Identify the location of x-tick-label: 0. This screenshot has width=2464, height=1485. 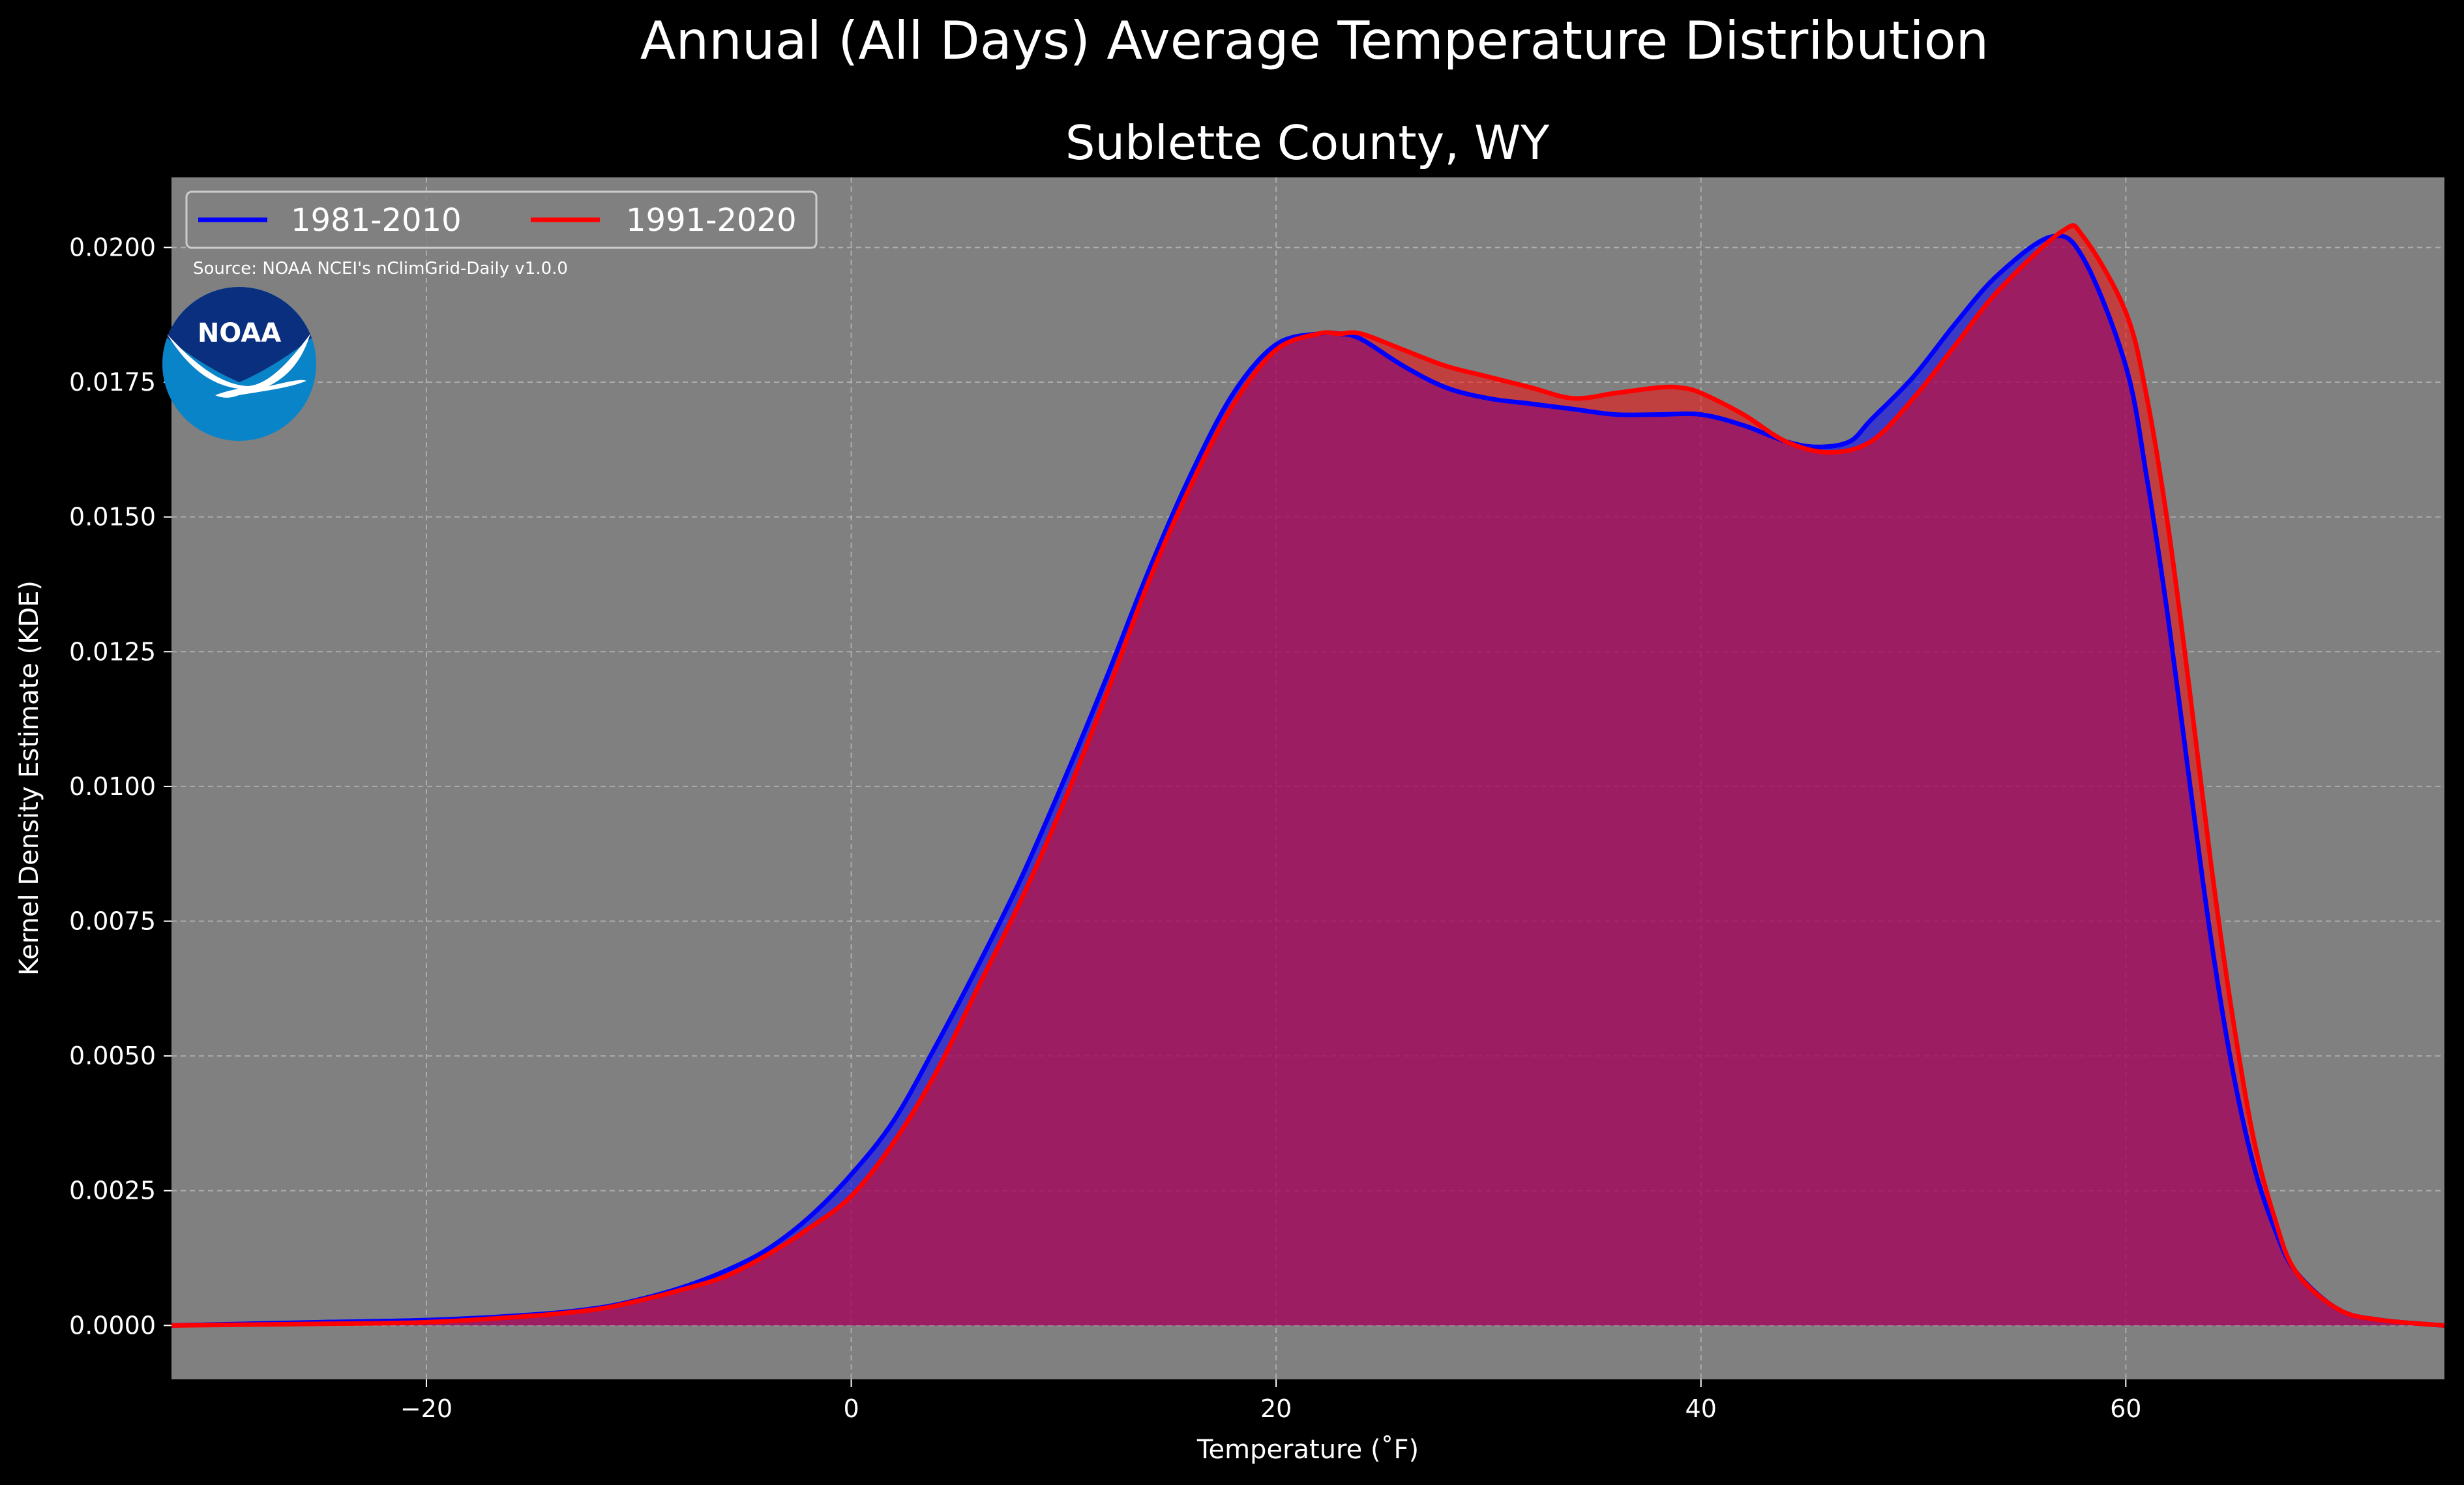
(851, 1409).